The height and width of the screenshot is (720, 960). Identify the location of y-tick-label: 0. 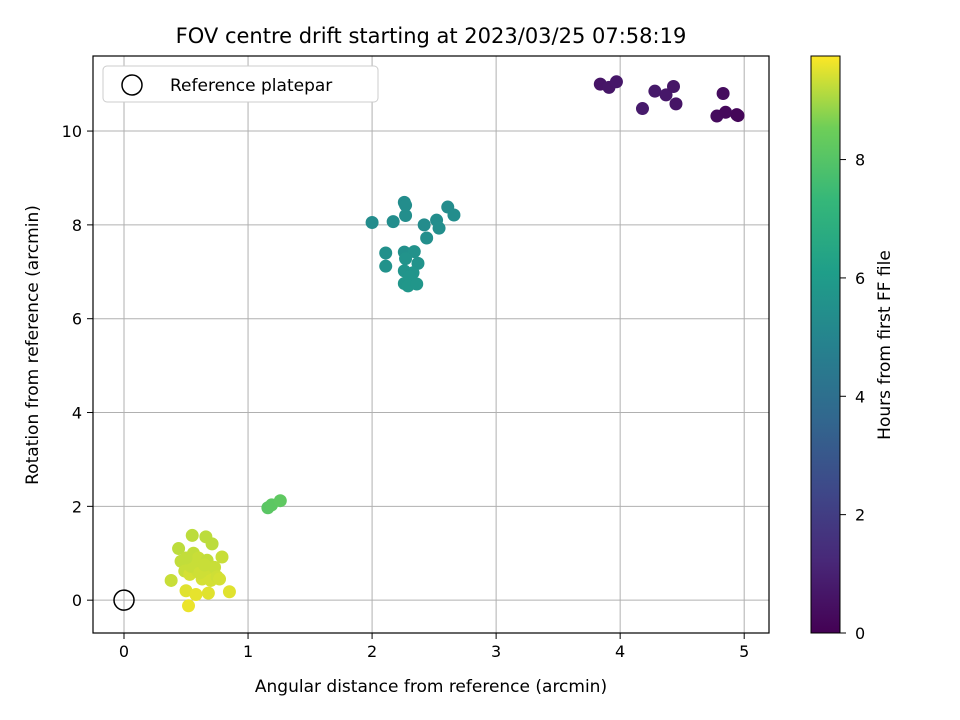
(77, 600).